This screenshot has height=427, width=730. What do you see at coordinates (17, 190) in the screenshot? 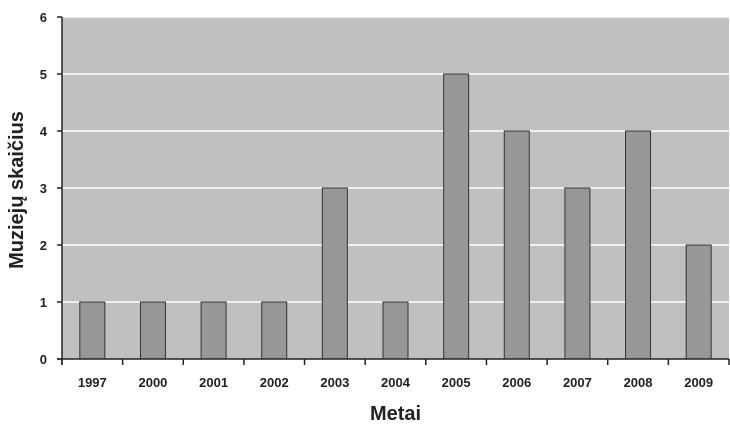
I see `y-axis-title: Muziejų skaičius` at bounding box center [17, 190].